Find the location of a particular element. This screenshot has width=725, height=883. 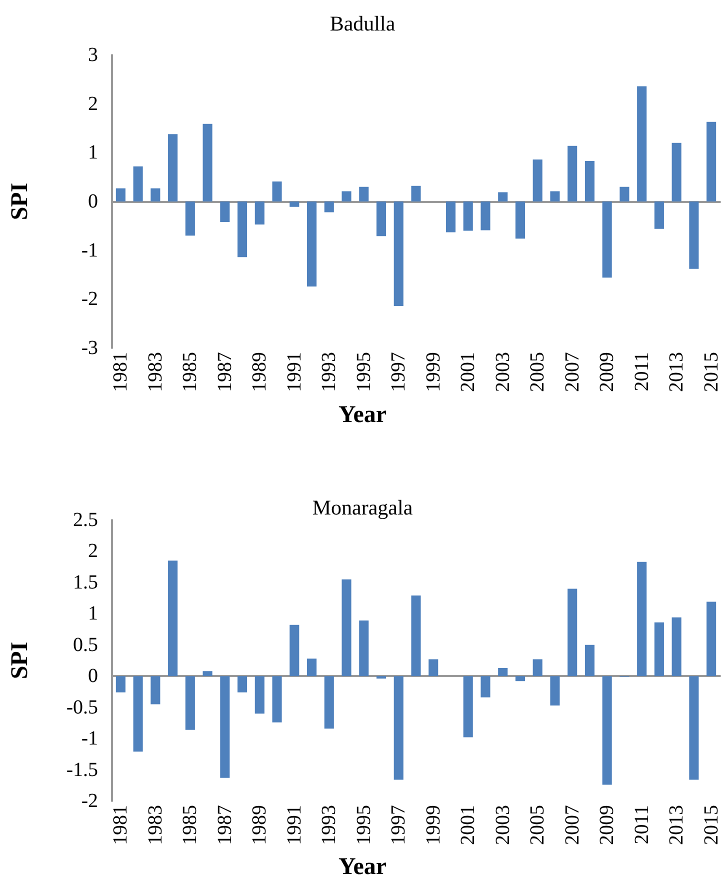

y-tick-label: -2 is located at coordinates (89, 801).